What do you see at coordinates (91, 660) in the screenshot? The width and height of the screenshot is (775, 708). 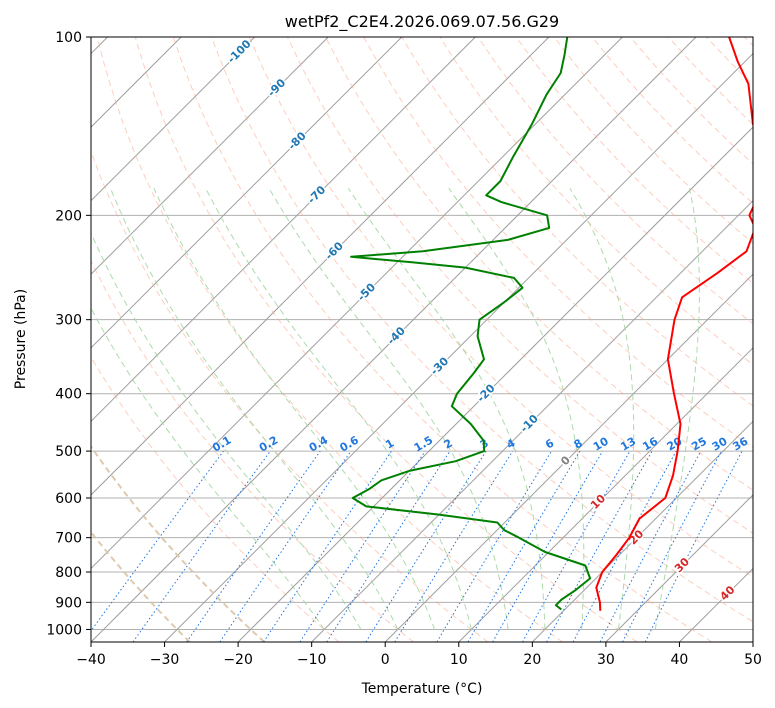 I see `x-tick-label: −40` at bounding box center [91, 660].